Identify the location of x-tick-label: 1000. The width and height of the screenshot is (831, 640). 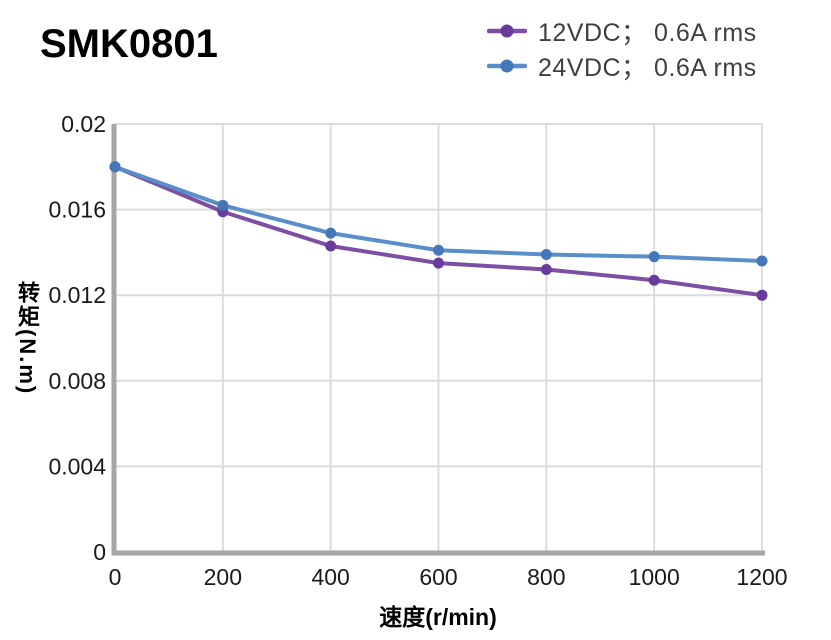
(654, 577).